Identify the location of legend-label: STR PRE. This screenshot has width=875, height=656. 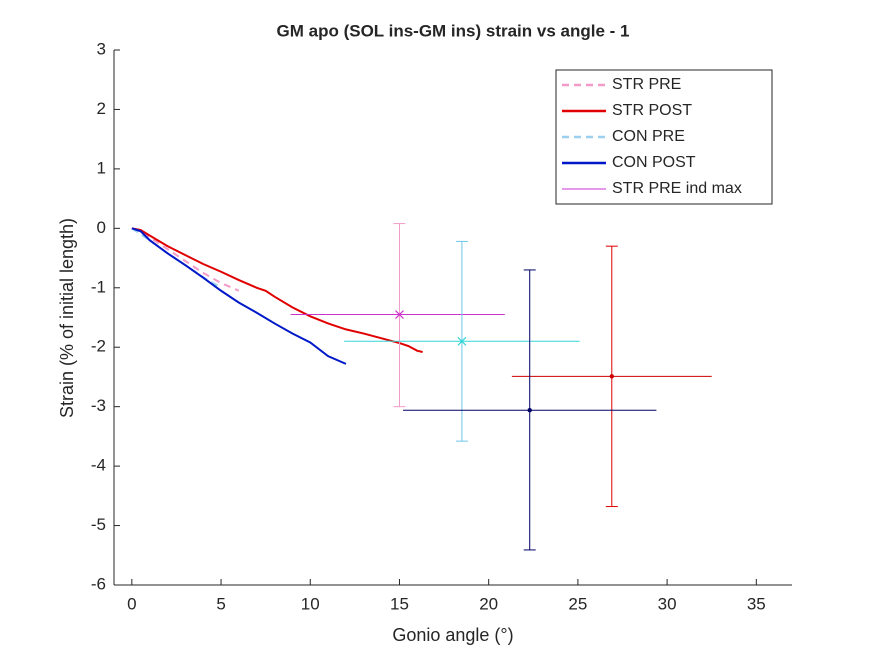
(646, 84).